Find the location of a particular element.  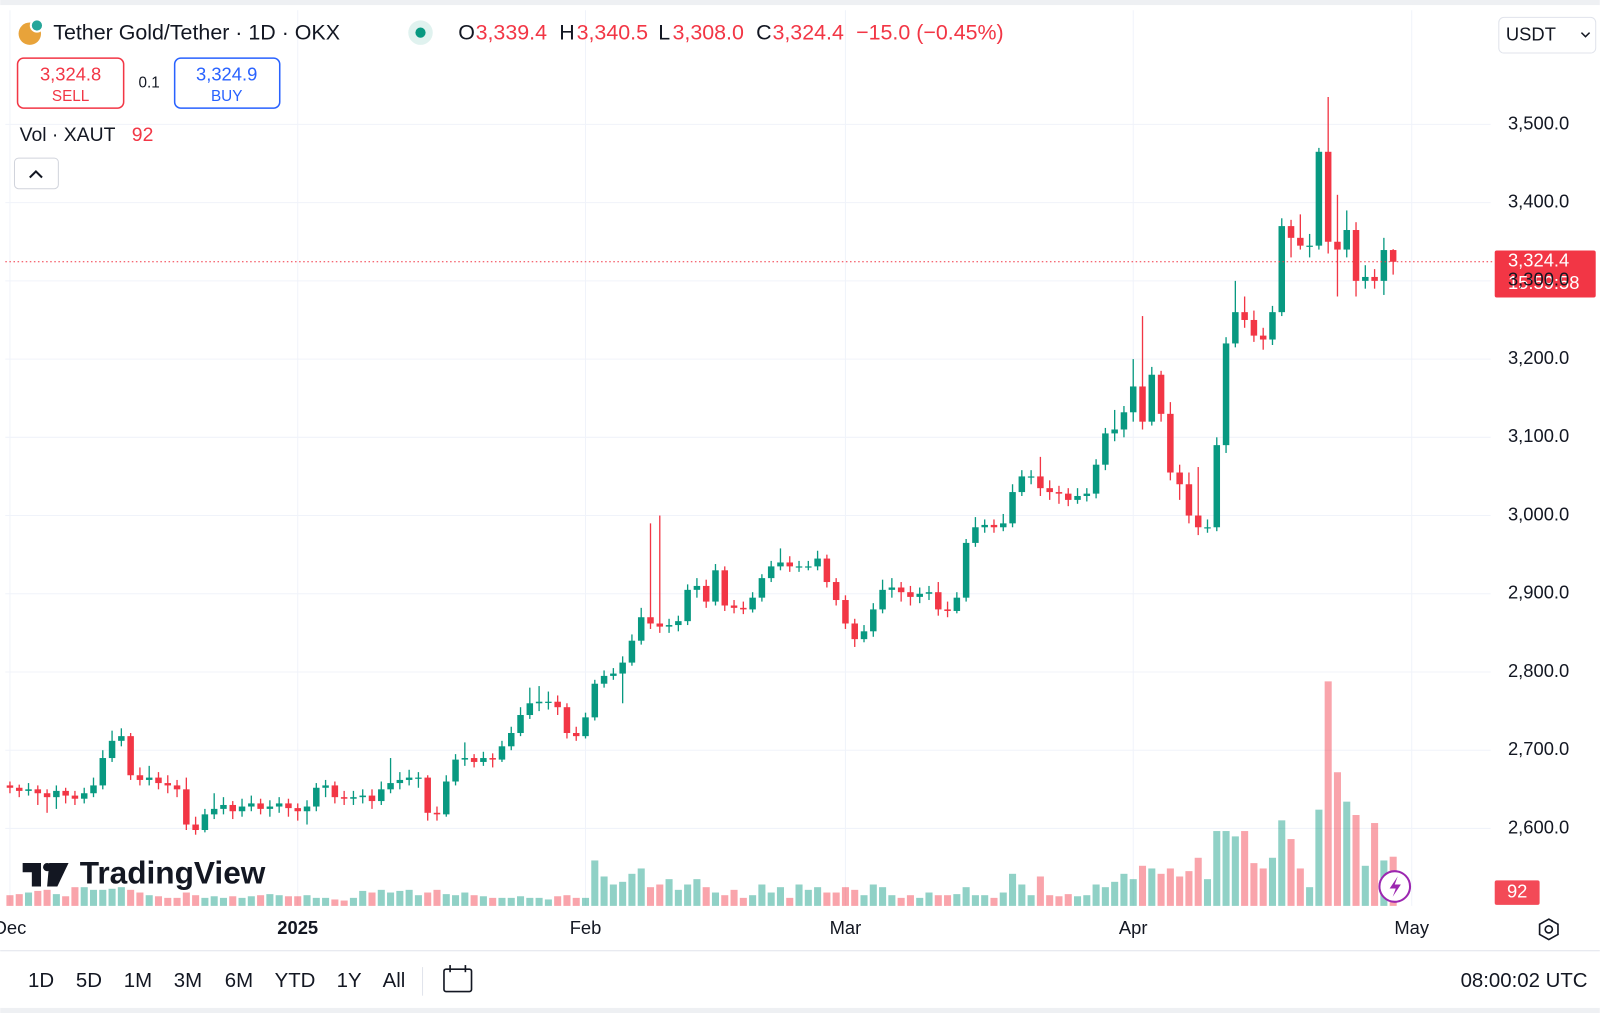

ohlc-letter: L is located at coordinates (664, 32).